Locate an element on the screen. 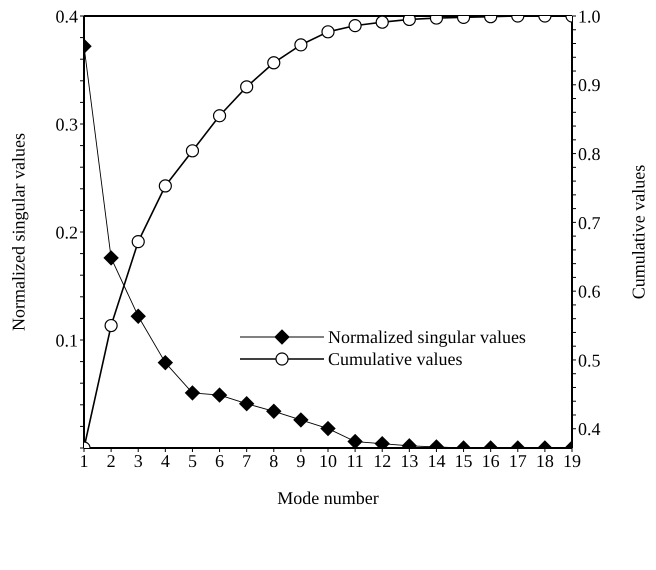  x-tick-label: 16 is located at coordinates (491, 460).